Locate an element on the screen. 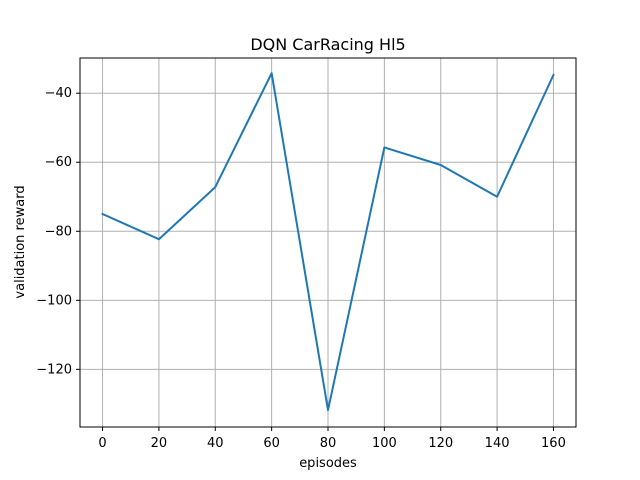  y-tick-label: −120 is located at coordinates (54, 369).